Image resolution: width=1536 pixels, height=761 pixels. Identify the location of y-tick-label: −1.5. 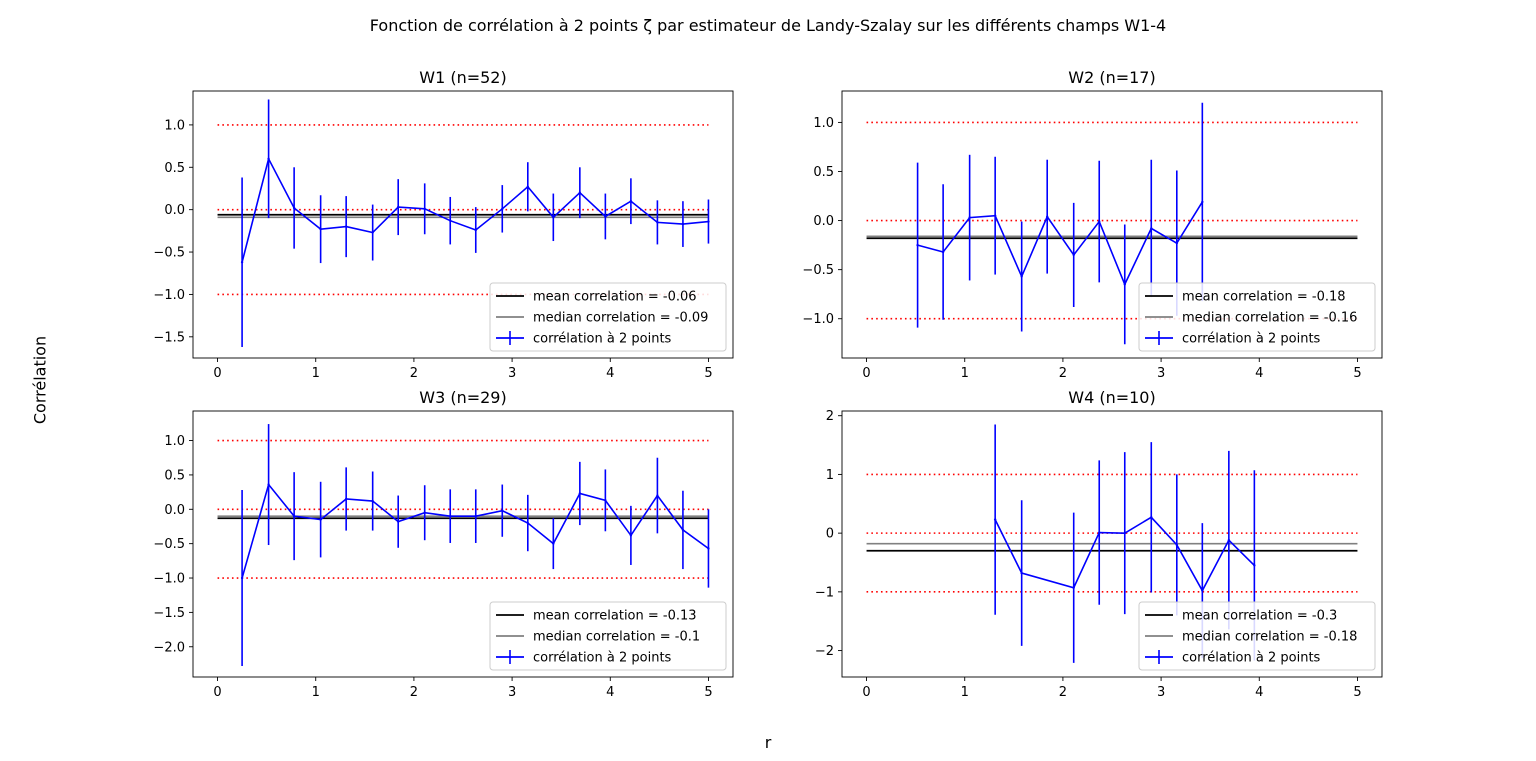
(169, 613).